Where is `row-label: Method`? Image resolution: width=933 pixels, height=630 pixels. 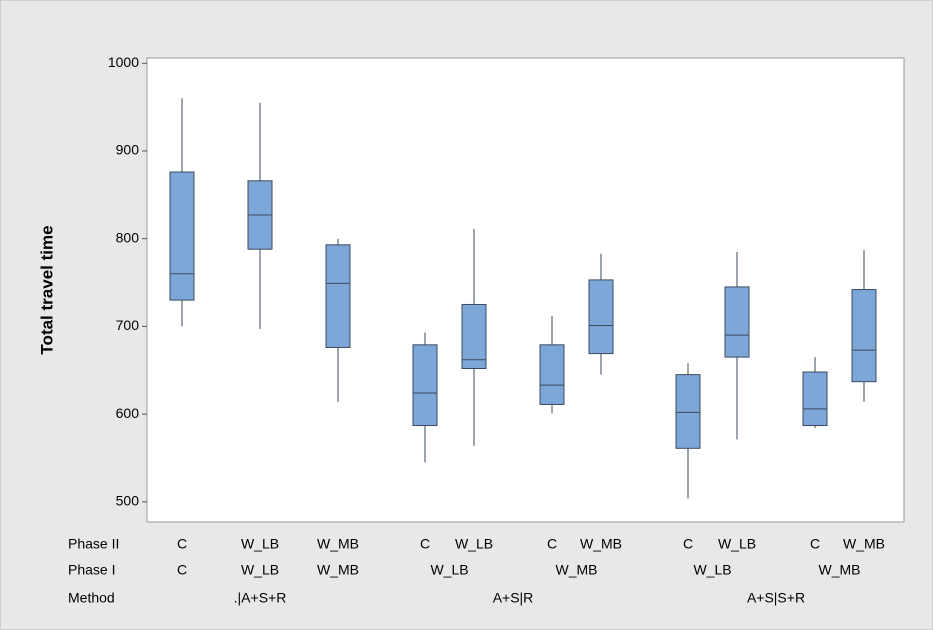 row-label: Method is located at coordinates (91, 598).